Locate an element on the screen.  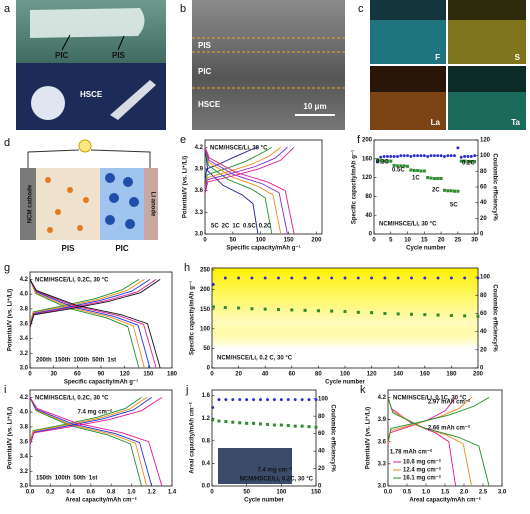
x-tick-label: 3.0 is located at coordinates (502, 493).